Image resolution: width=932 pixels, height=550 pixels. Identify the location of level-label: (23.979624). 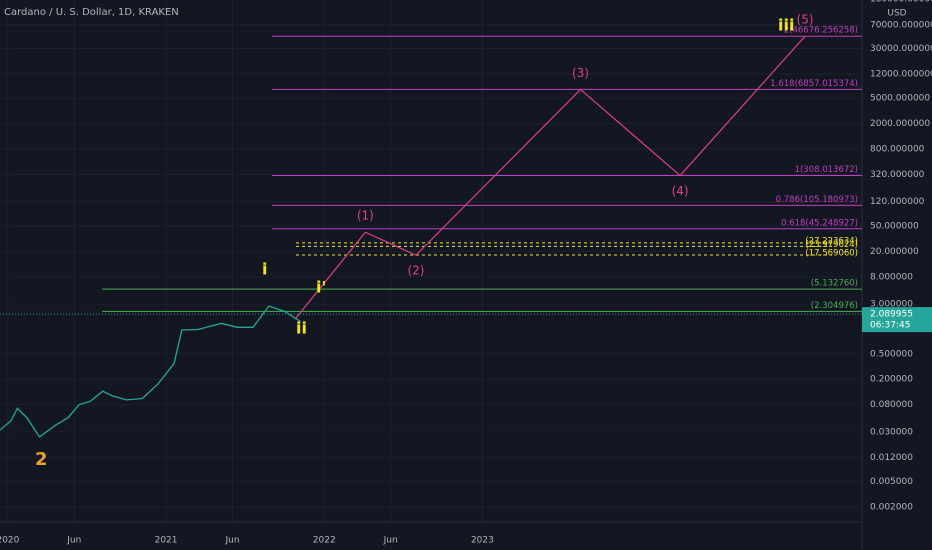
(831, 245).